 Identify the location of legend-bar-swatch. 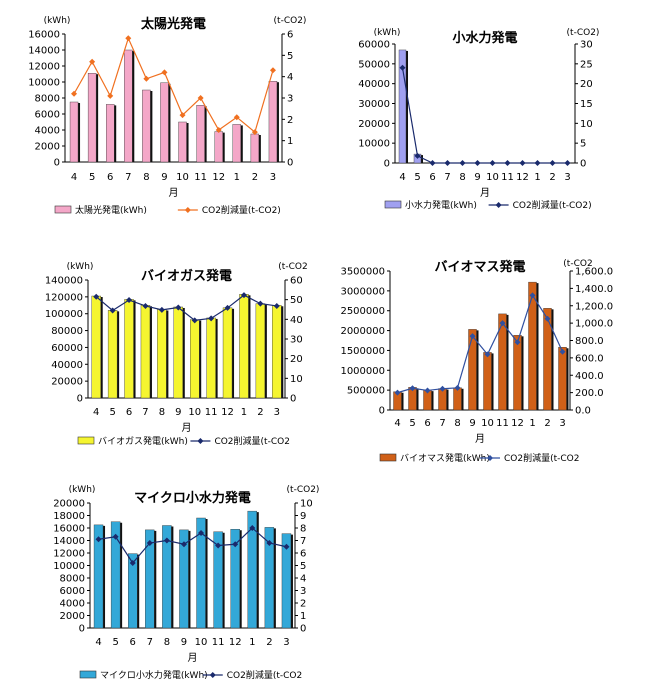
(86, 440).